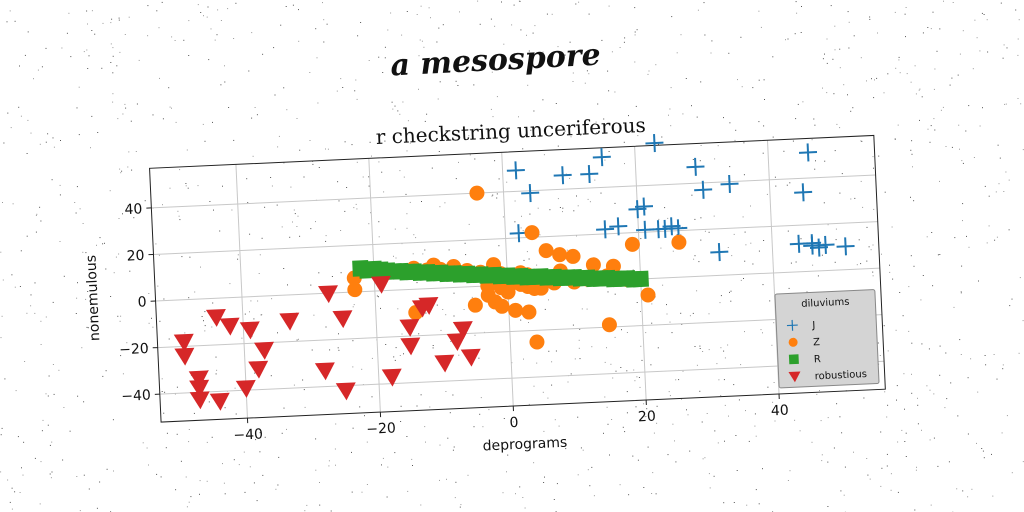 This screenshot has width=1024, height=512. Describe the element at coordinates (648, 295) in the screenshot. I see `circle-point` at that location.